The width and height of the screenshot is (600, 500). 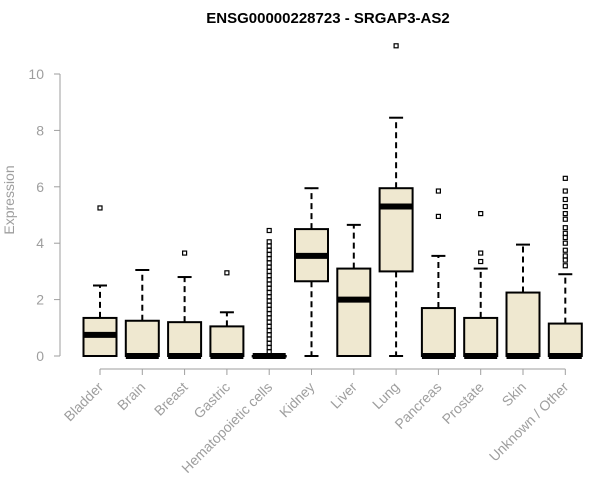 I want to click on x-tick-label: Pancreas, so click(x=417, y=405).